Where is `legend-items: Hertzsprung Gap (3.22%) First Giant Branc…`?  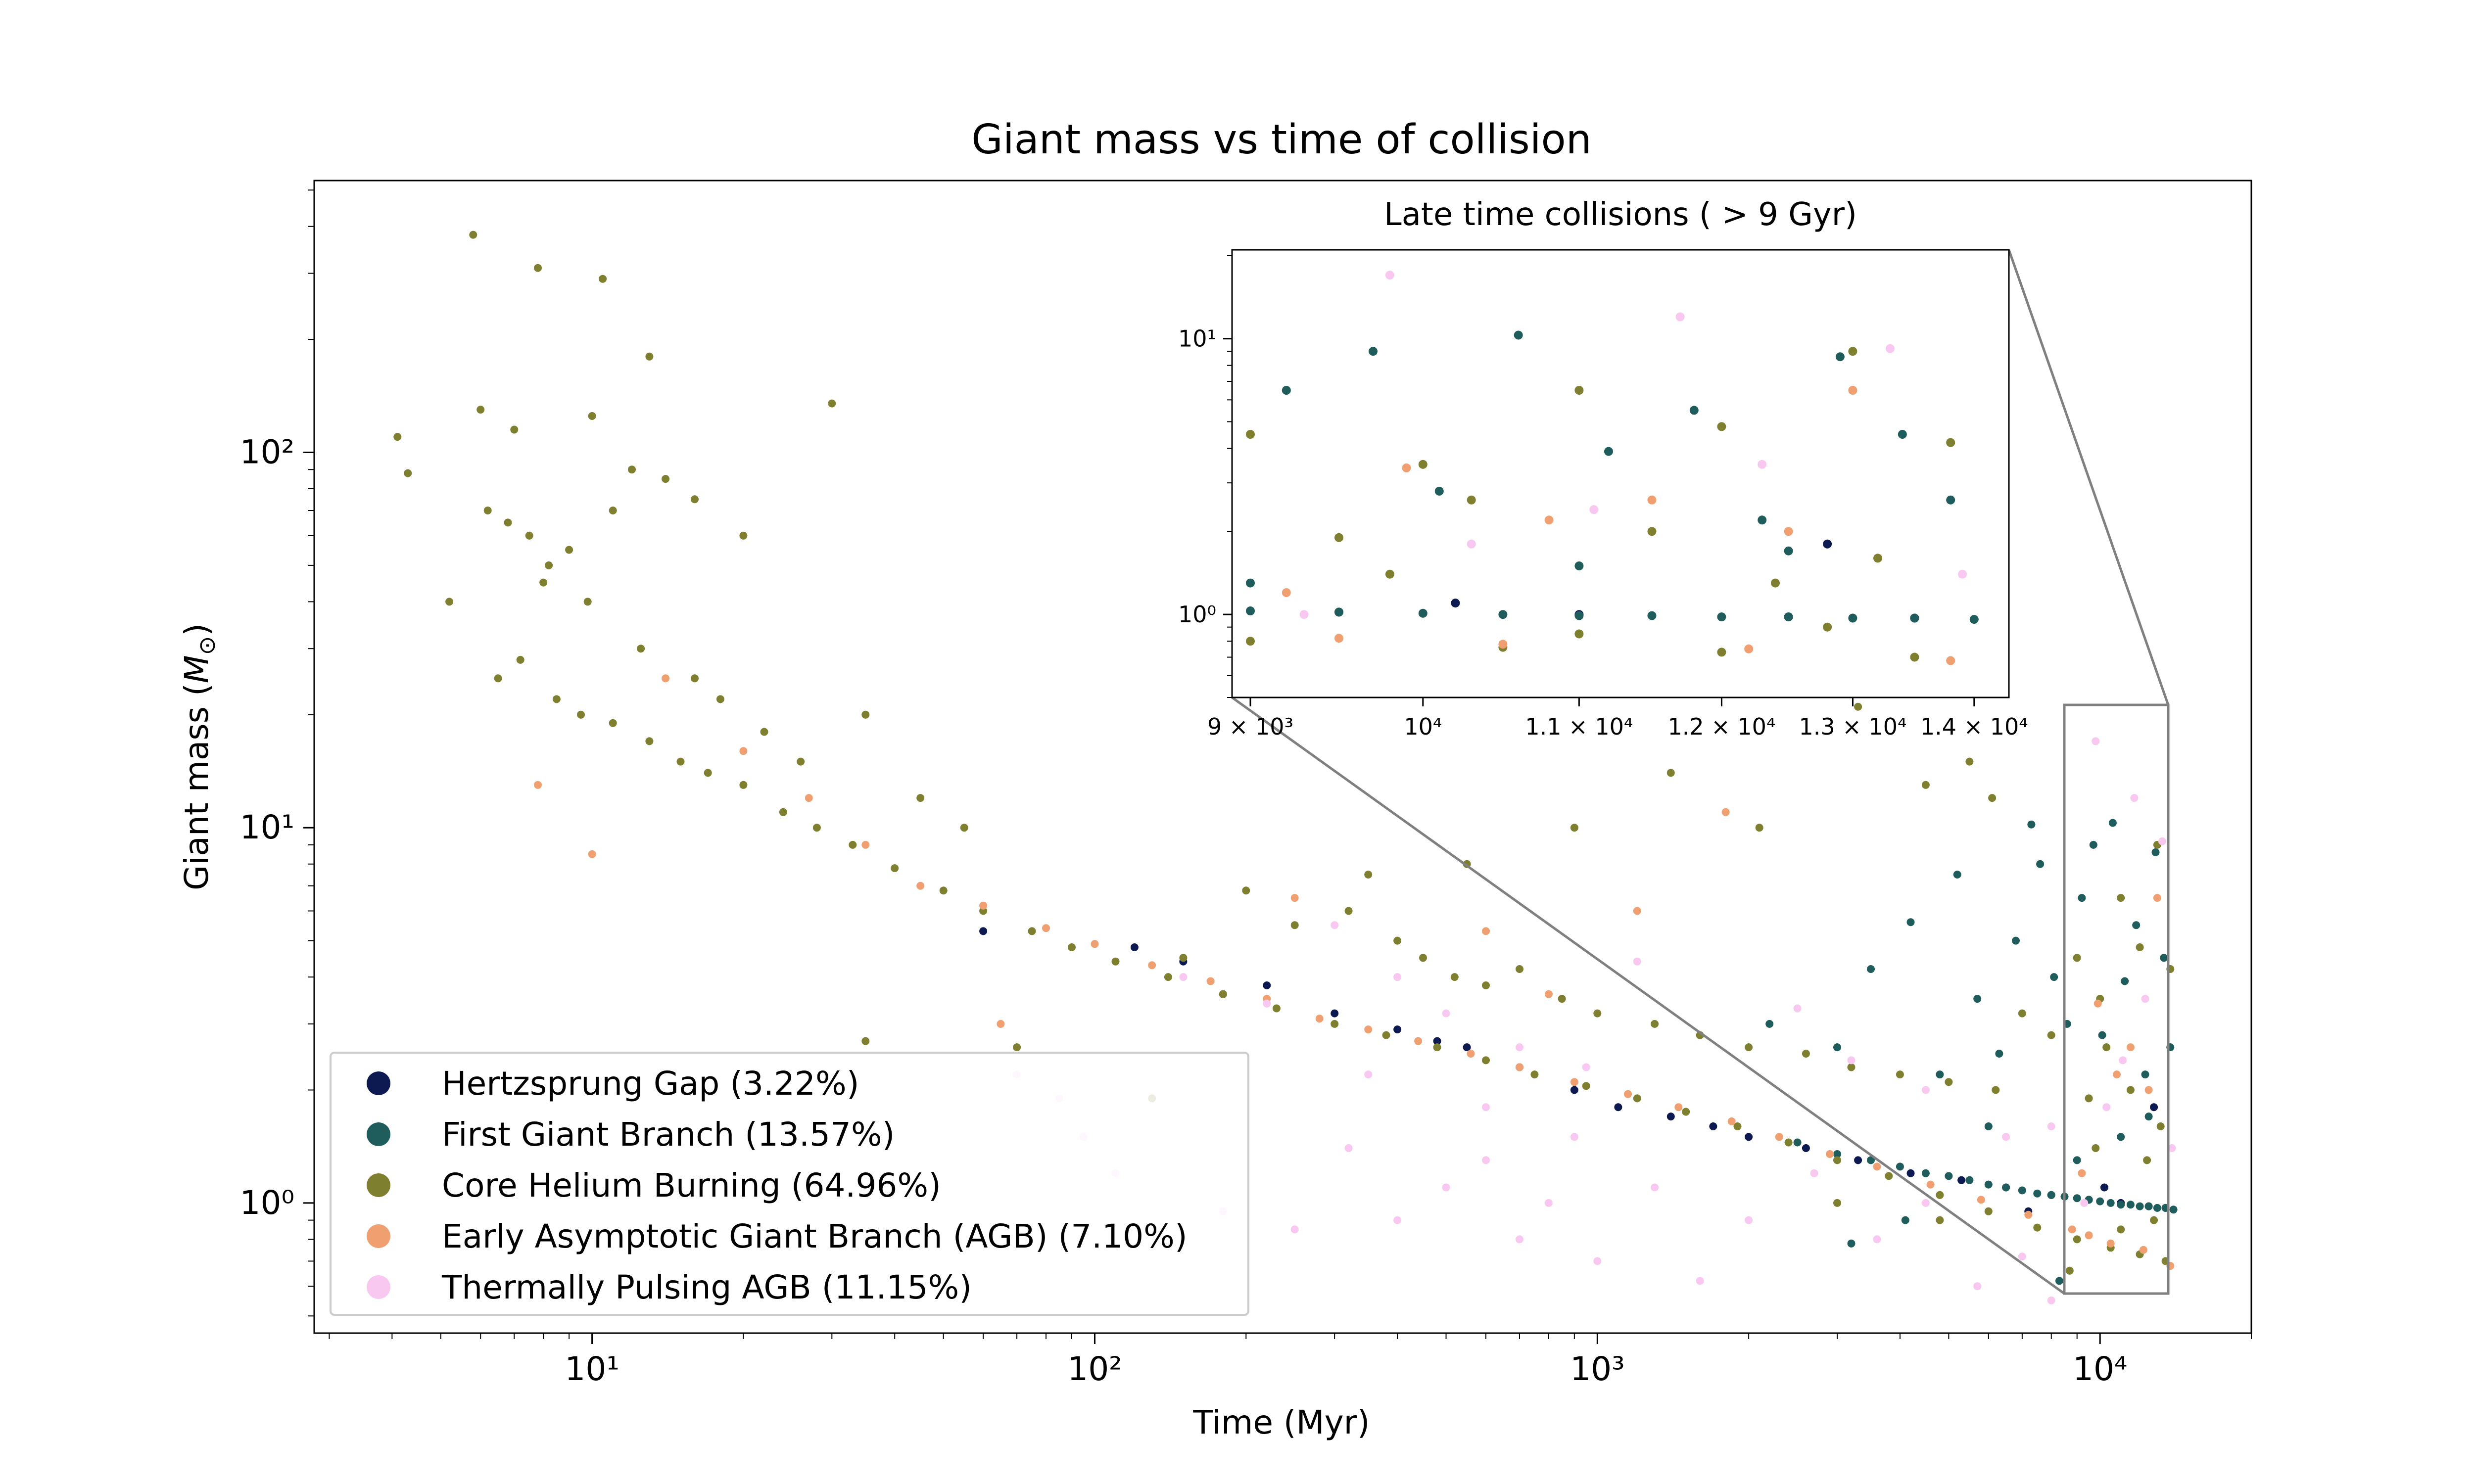 legend-items: Hertzsprung Gap (3.22%) First Giant Branc… is located at coordinates (778, 1185).